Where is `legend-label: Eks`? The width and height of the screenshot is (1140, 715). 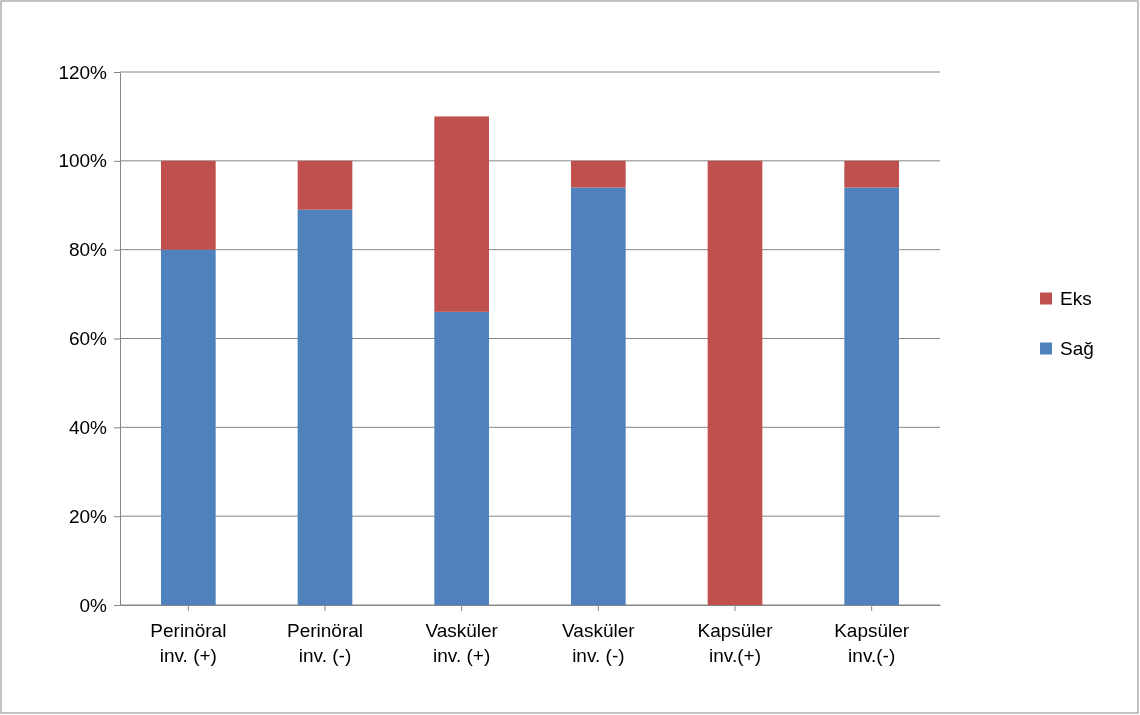 legend-label: Eks is located at coordinates (1076, 298).